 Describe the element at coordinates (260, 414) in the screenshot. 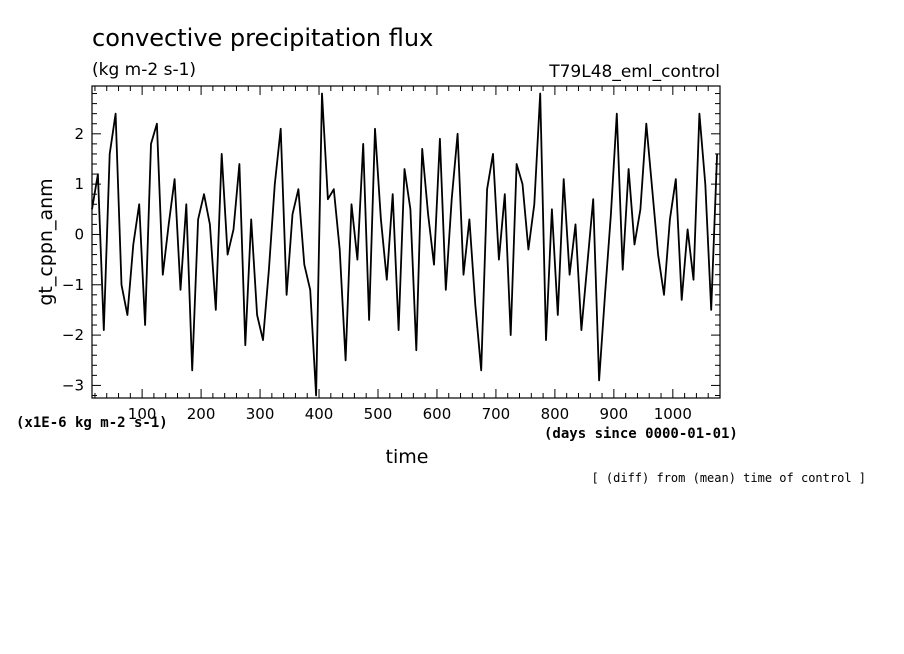

I see `x-tick-label: 300` at that location.